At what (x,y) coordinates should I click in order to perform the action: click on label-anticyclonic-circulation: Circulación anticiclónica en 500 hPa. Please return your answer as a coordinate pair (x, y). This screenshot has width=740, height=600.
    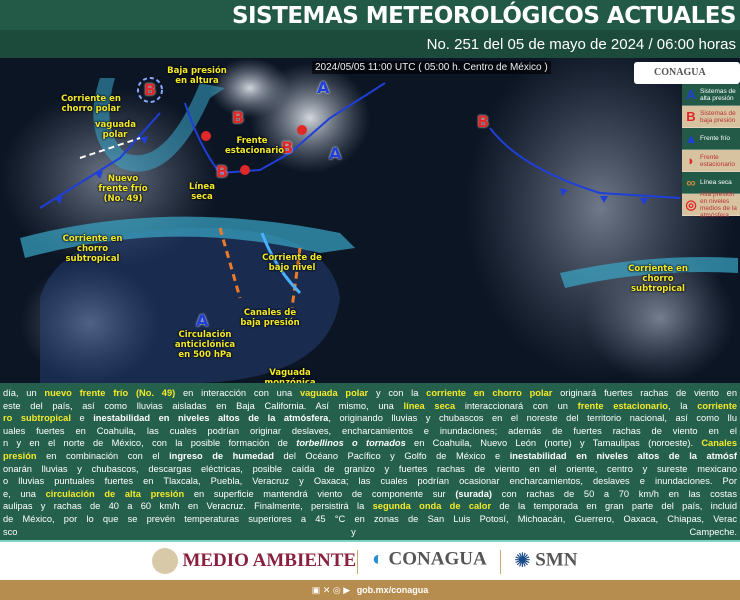
    Looking at the image, I should click on (205, 345).